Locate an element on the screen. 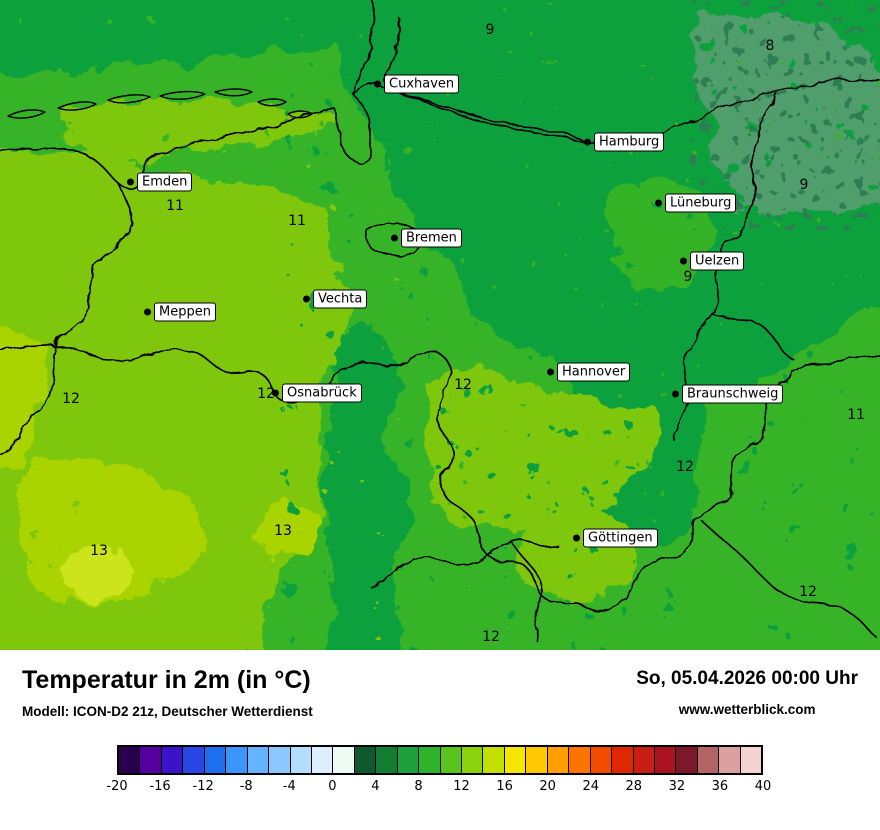 Image resolution: width=880 pixels, height=830 pixels. city-marker: Braunschweig is located at coordinates (728, 394).